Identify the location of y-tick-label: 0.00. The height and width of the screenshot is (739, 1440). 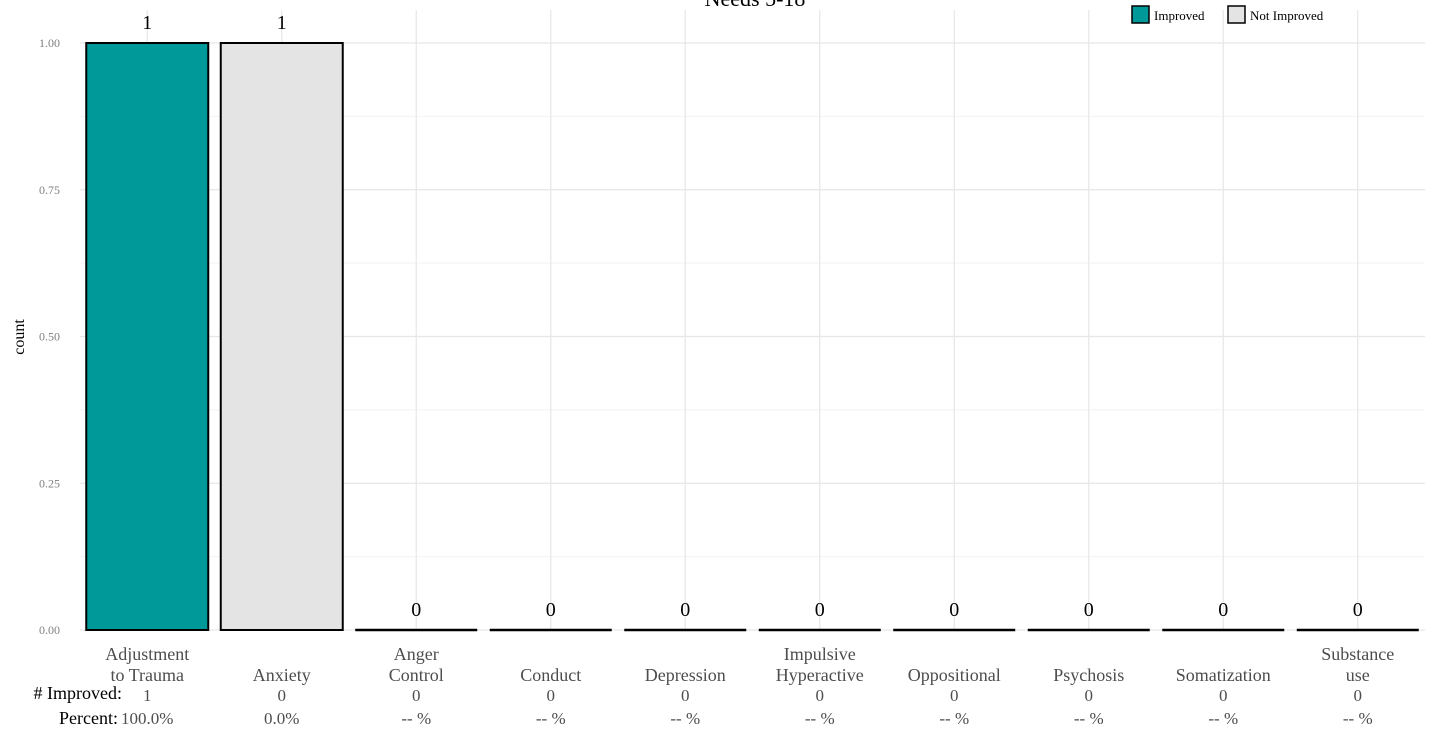
(49, 630).